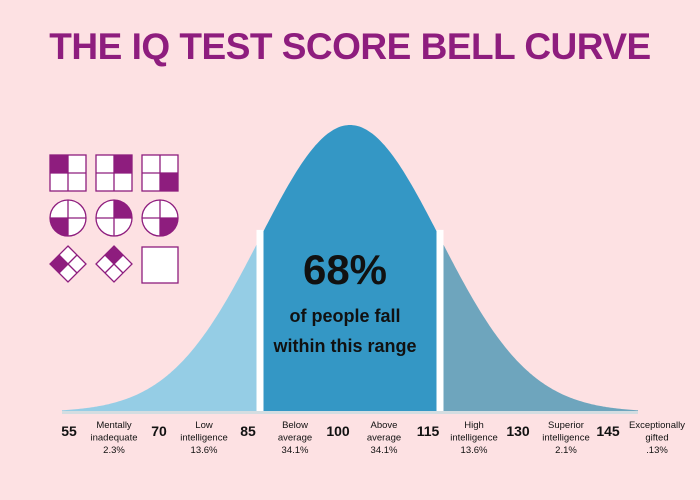 The image size is (700, 500). What do you see at coordinates (474, 425) in the screenshot?
I see `band-name: High` at bounding box center [474, 425].